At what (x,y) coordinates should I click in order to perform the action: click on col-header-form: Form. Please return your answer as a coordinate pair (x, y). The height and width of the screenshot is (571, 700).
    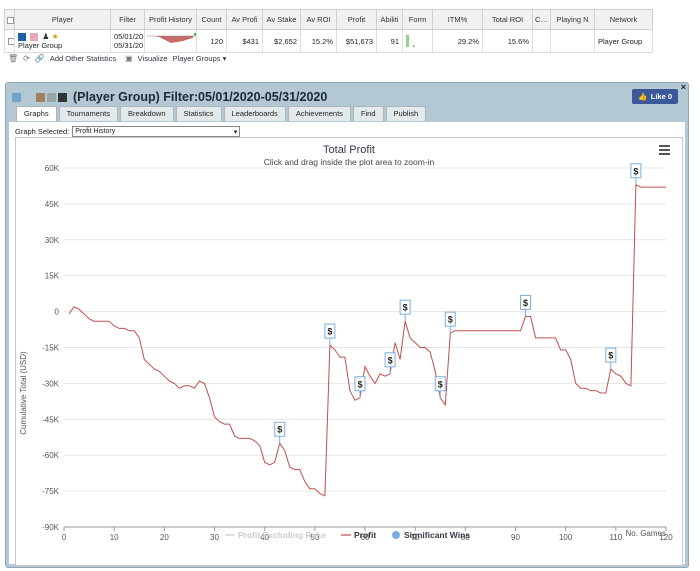
    Looking at the image, I should click on (417, 19).